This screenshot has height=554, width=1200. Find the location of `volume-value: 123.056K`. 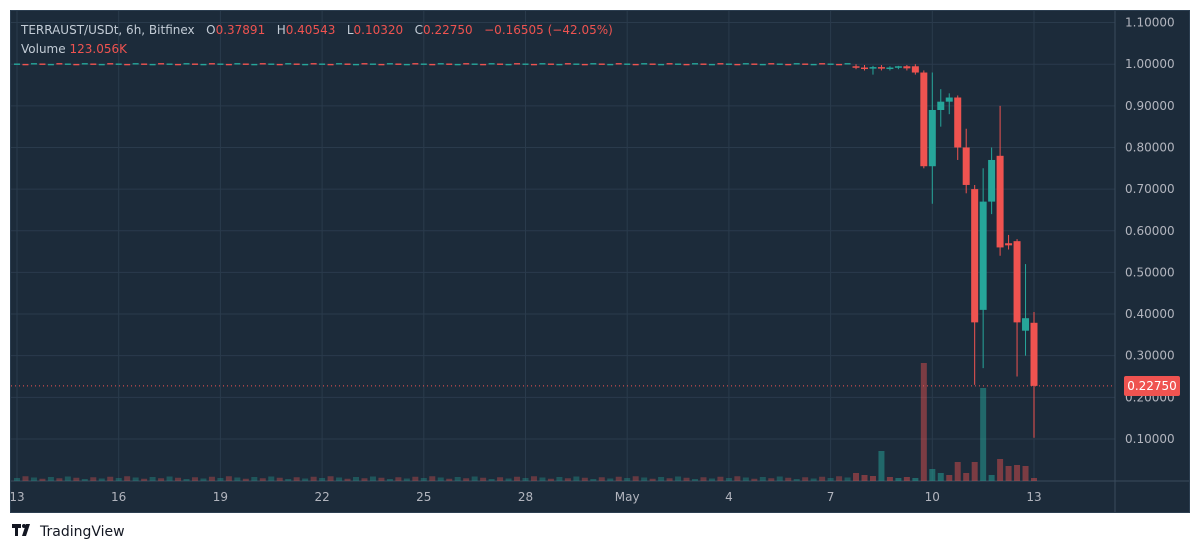

volume-value: 123.056K is located at coordinates (98, 49).